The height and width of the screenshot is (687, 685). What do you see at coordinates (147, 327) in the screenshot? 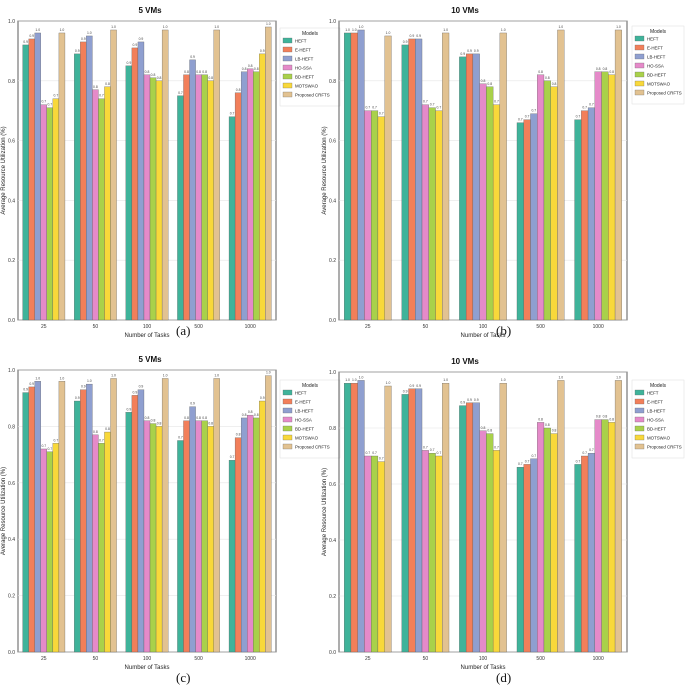
I see `x-tick-label: 100` at bounding box center [147, 327].